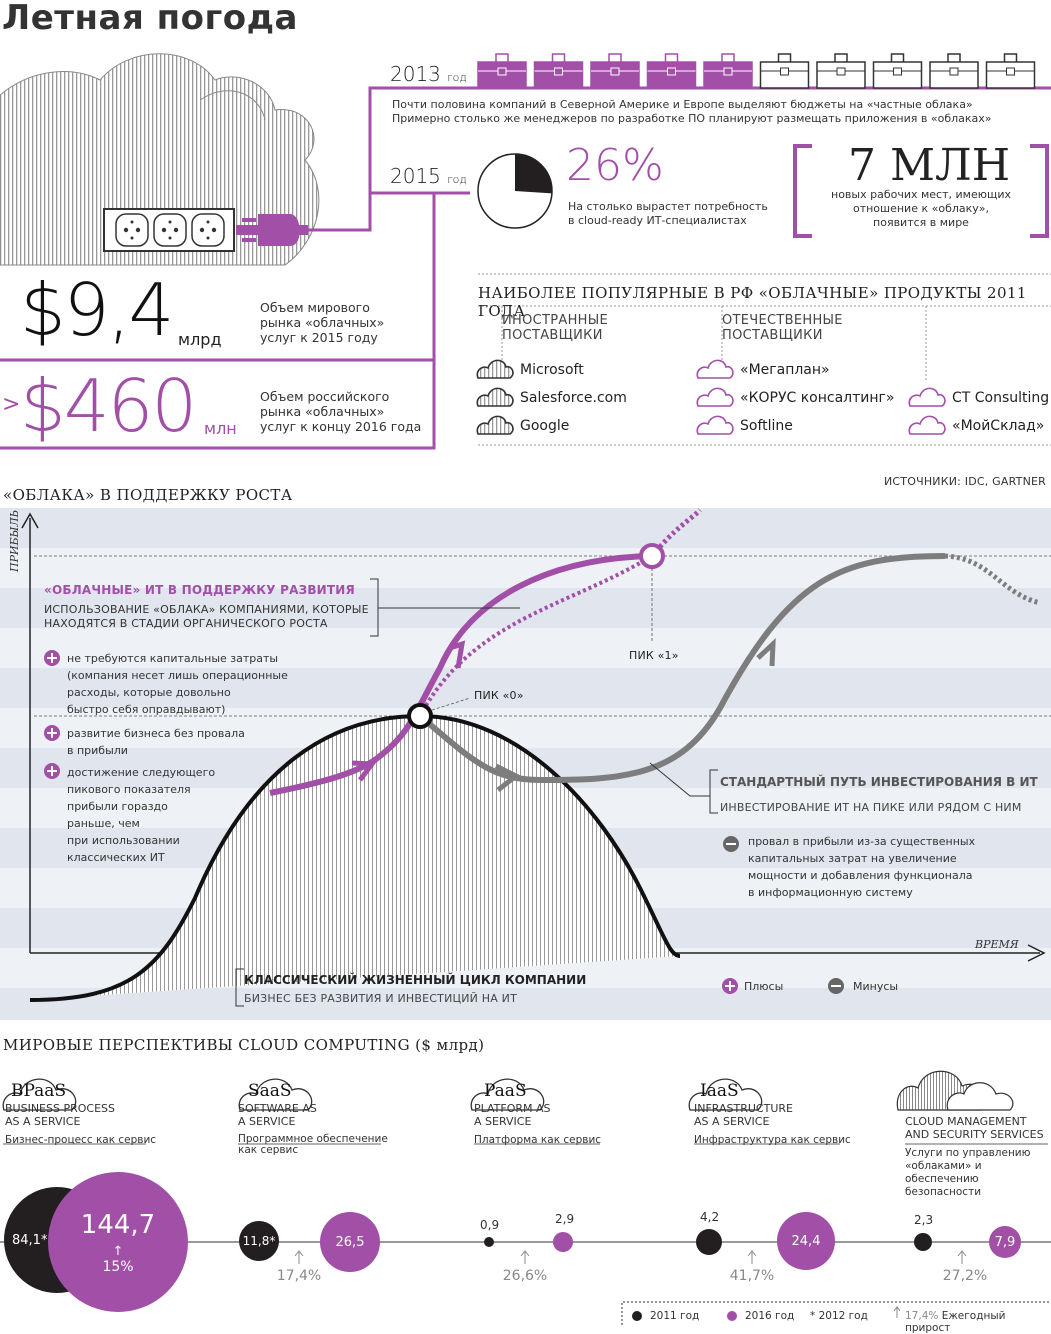 The width and height of the screenshot is (1051, 1334). What do you see at coordinates (709, 1242) in the screenshot?
I see `iaas-2011-bubble` at bounding box center [709, 1242].